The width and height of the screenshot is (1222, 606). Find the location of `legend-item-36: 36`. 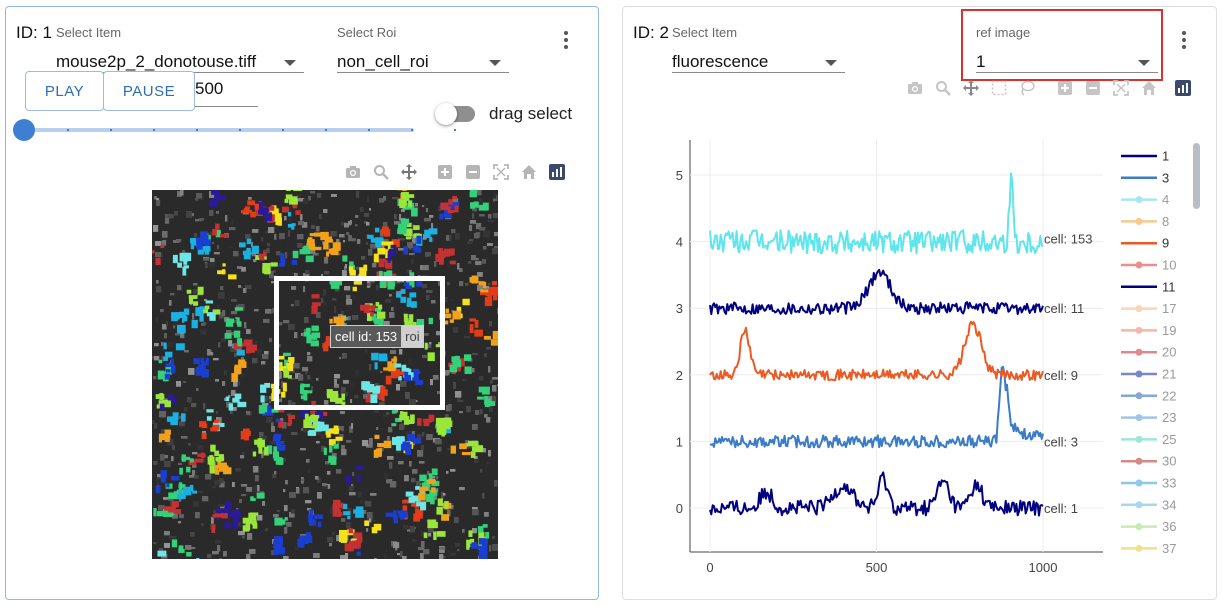

legend-item-36: 36 is located at coordinates (1148, 526).